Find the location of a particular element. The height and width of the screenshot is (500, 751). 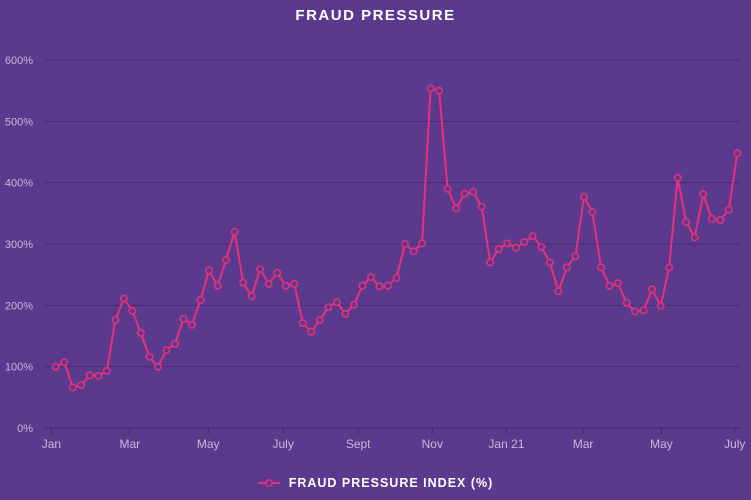

y-axis-tick-label: 100% is located at coordinates (19, 368).